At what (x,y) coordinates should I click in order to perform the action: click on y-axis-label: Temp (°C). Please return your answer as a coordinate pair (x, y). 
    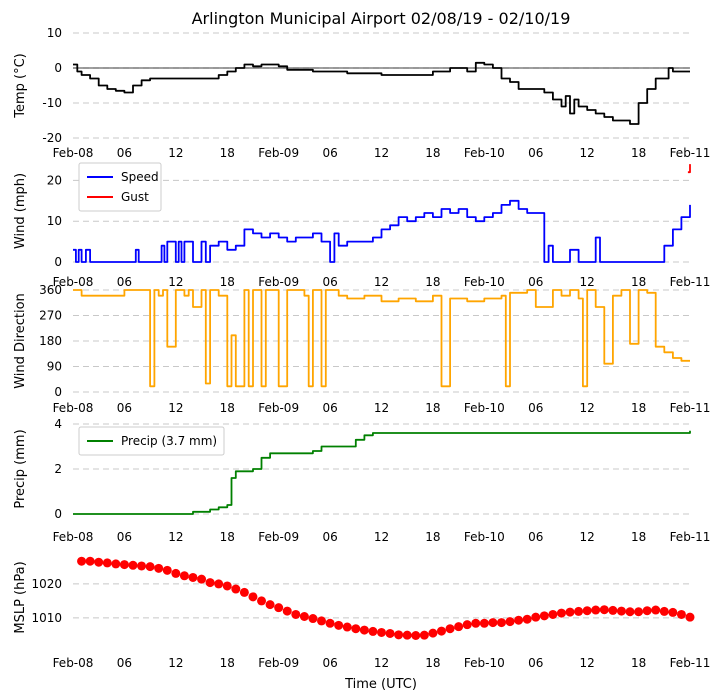
    Looking at the image, I should click on (20, 86).